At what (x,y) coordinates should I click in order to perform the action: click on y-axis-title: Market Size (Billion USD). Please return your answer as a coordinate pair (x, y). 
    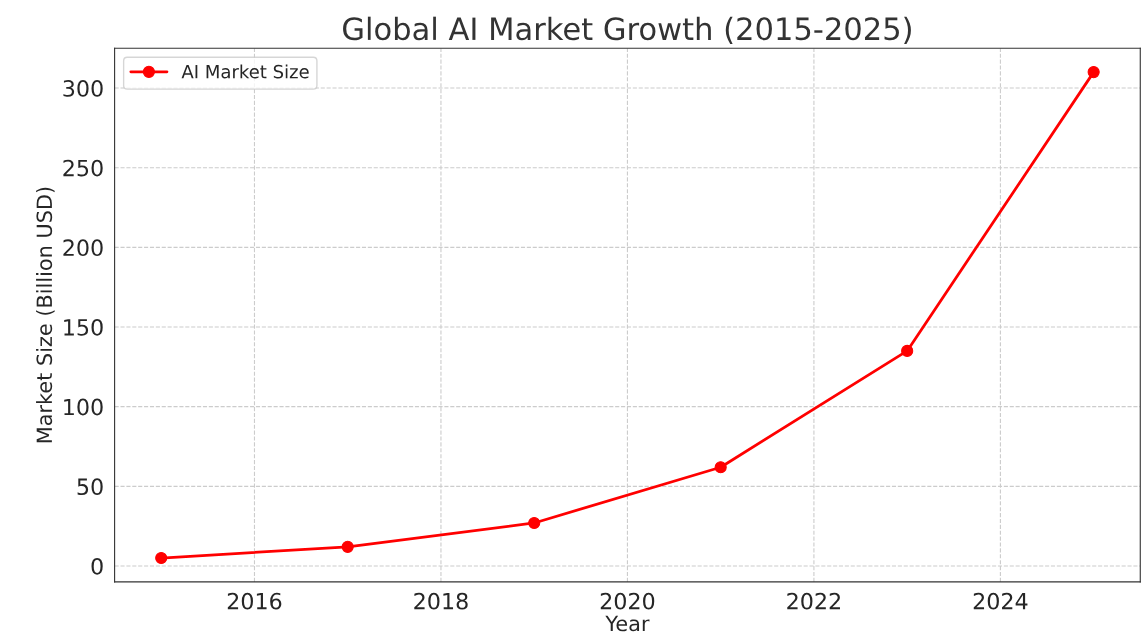
    Looking at the image, I should click on (45, 315).